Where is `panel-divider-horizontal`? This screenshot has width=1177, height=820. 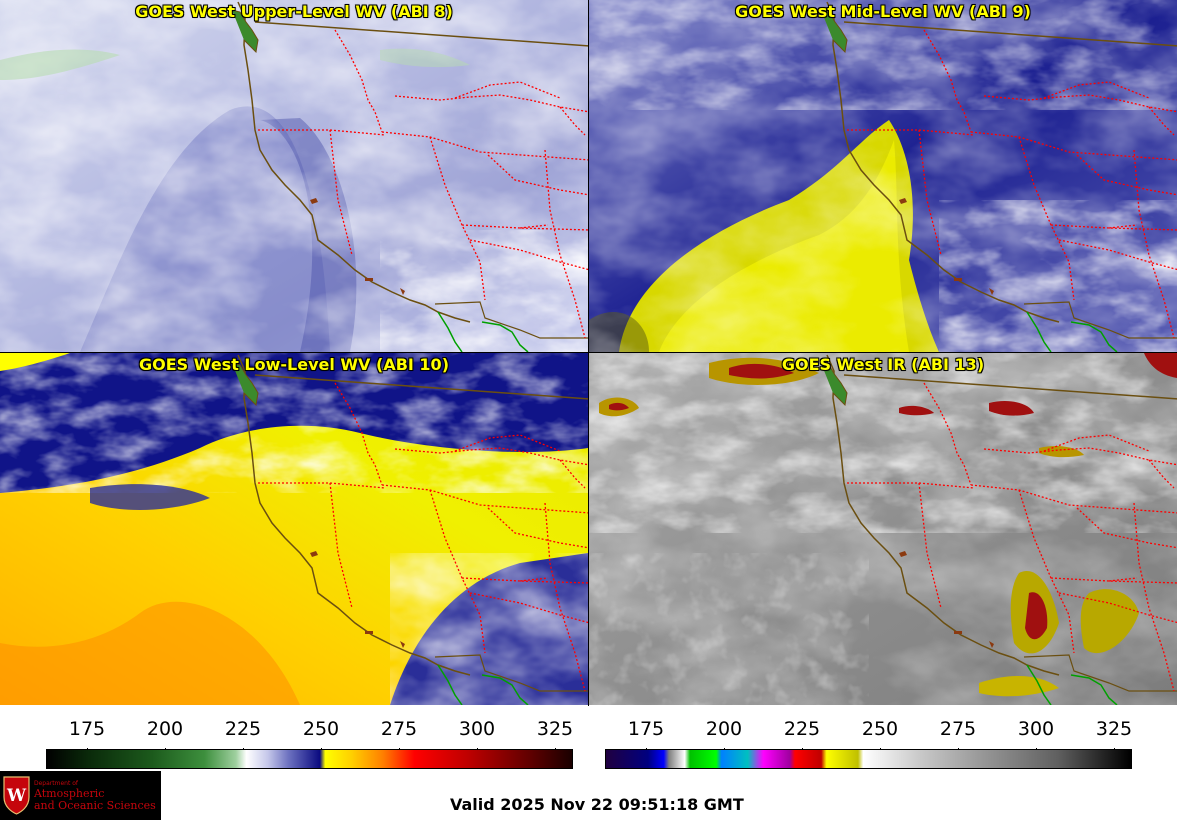
panel-divider-horizontal is located at coordinates (588, 352).